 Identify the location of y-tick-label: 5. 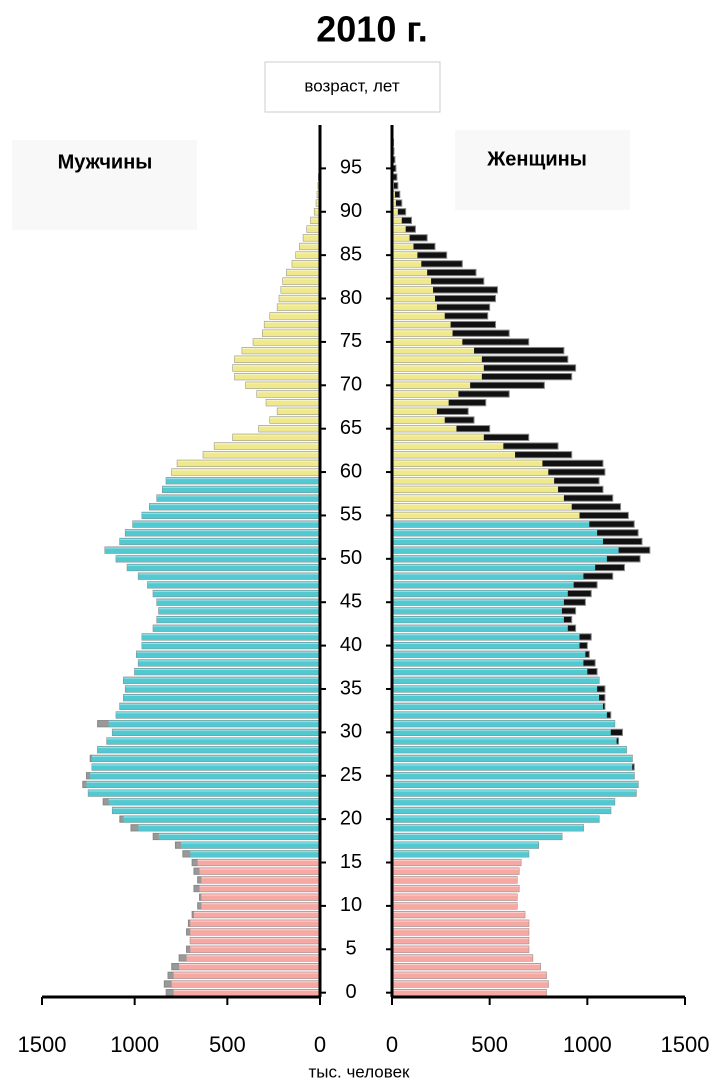
(350, 949).